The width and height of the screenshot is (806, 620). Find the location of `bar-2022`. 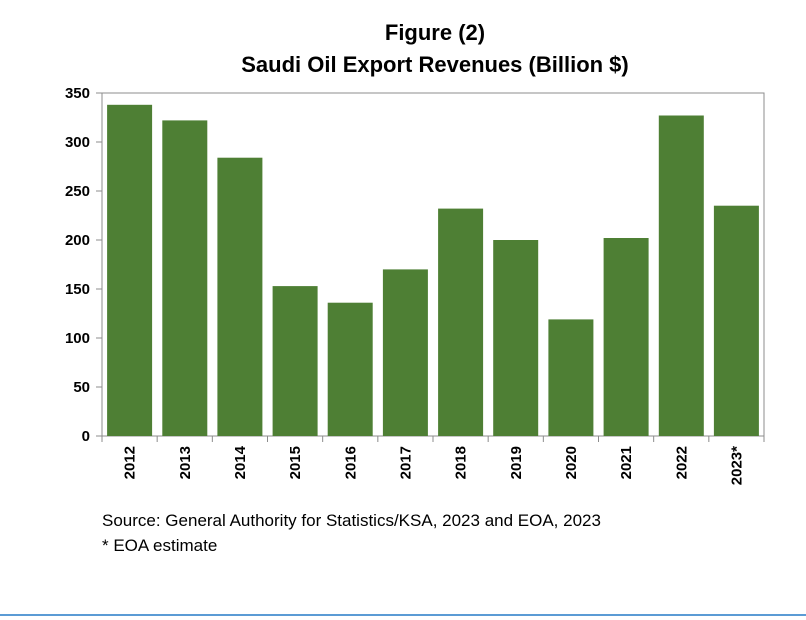

bar-2022 is located at coordinates (681, 275).